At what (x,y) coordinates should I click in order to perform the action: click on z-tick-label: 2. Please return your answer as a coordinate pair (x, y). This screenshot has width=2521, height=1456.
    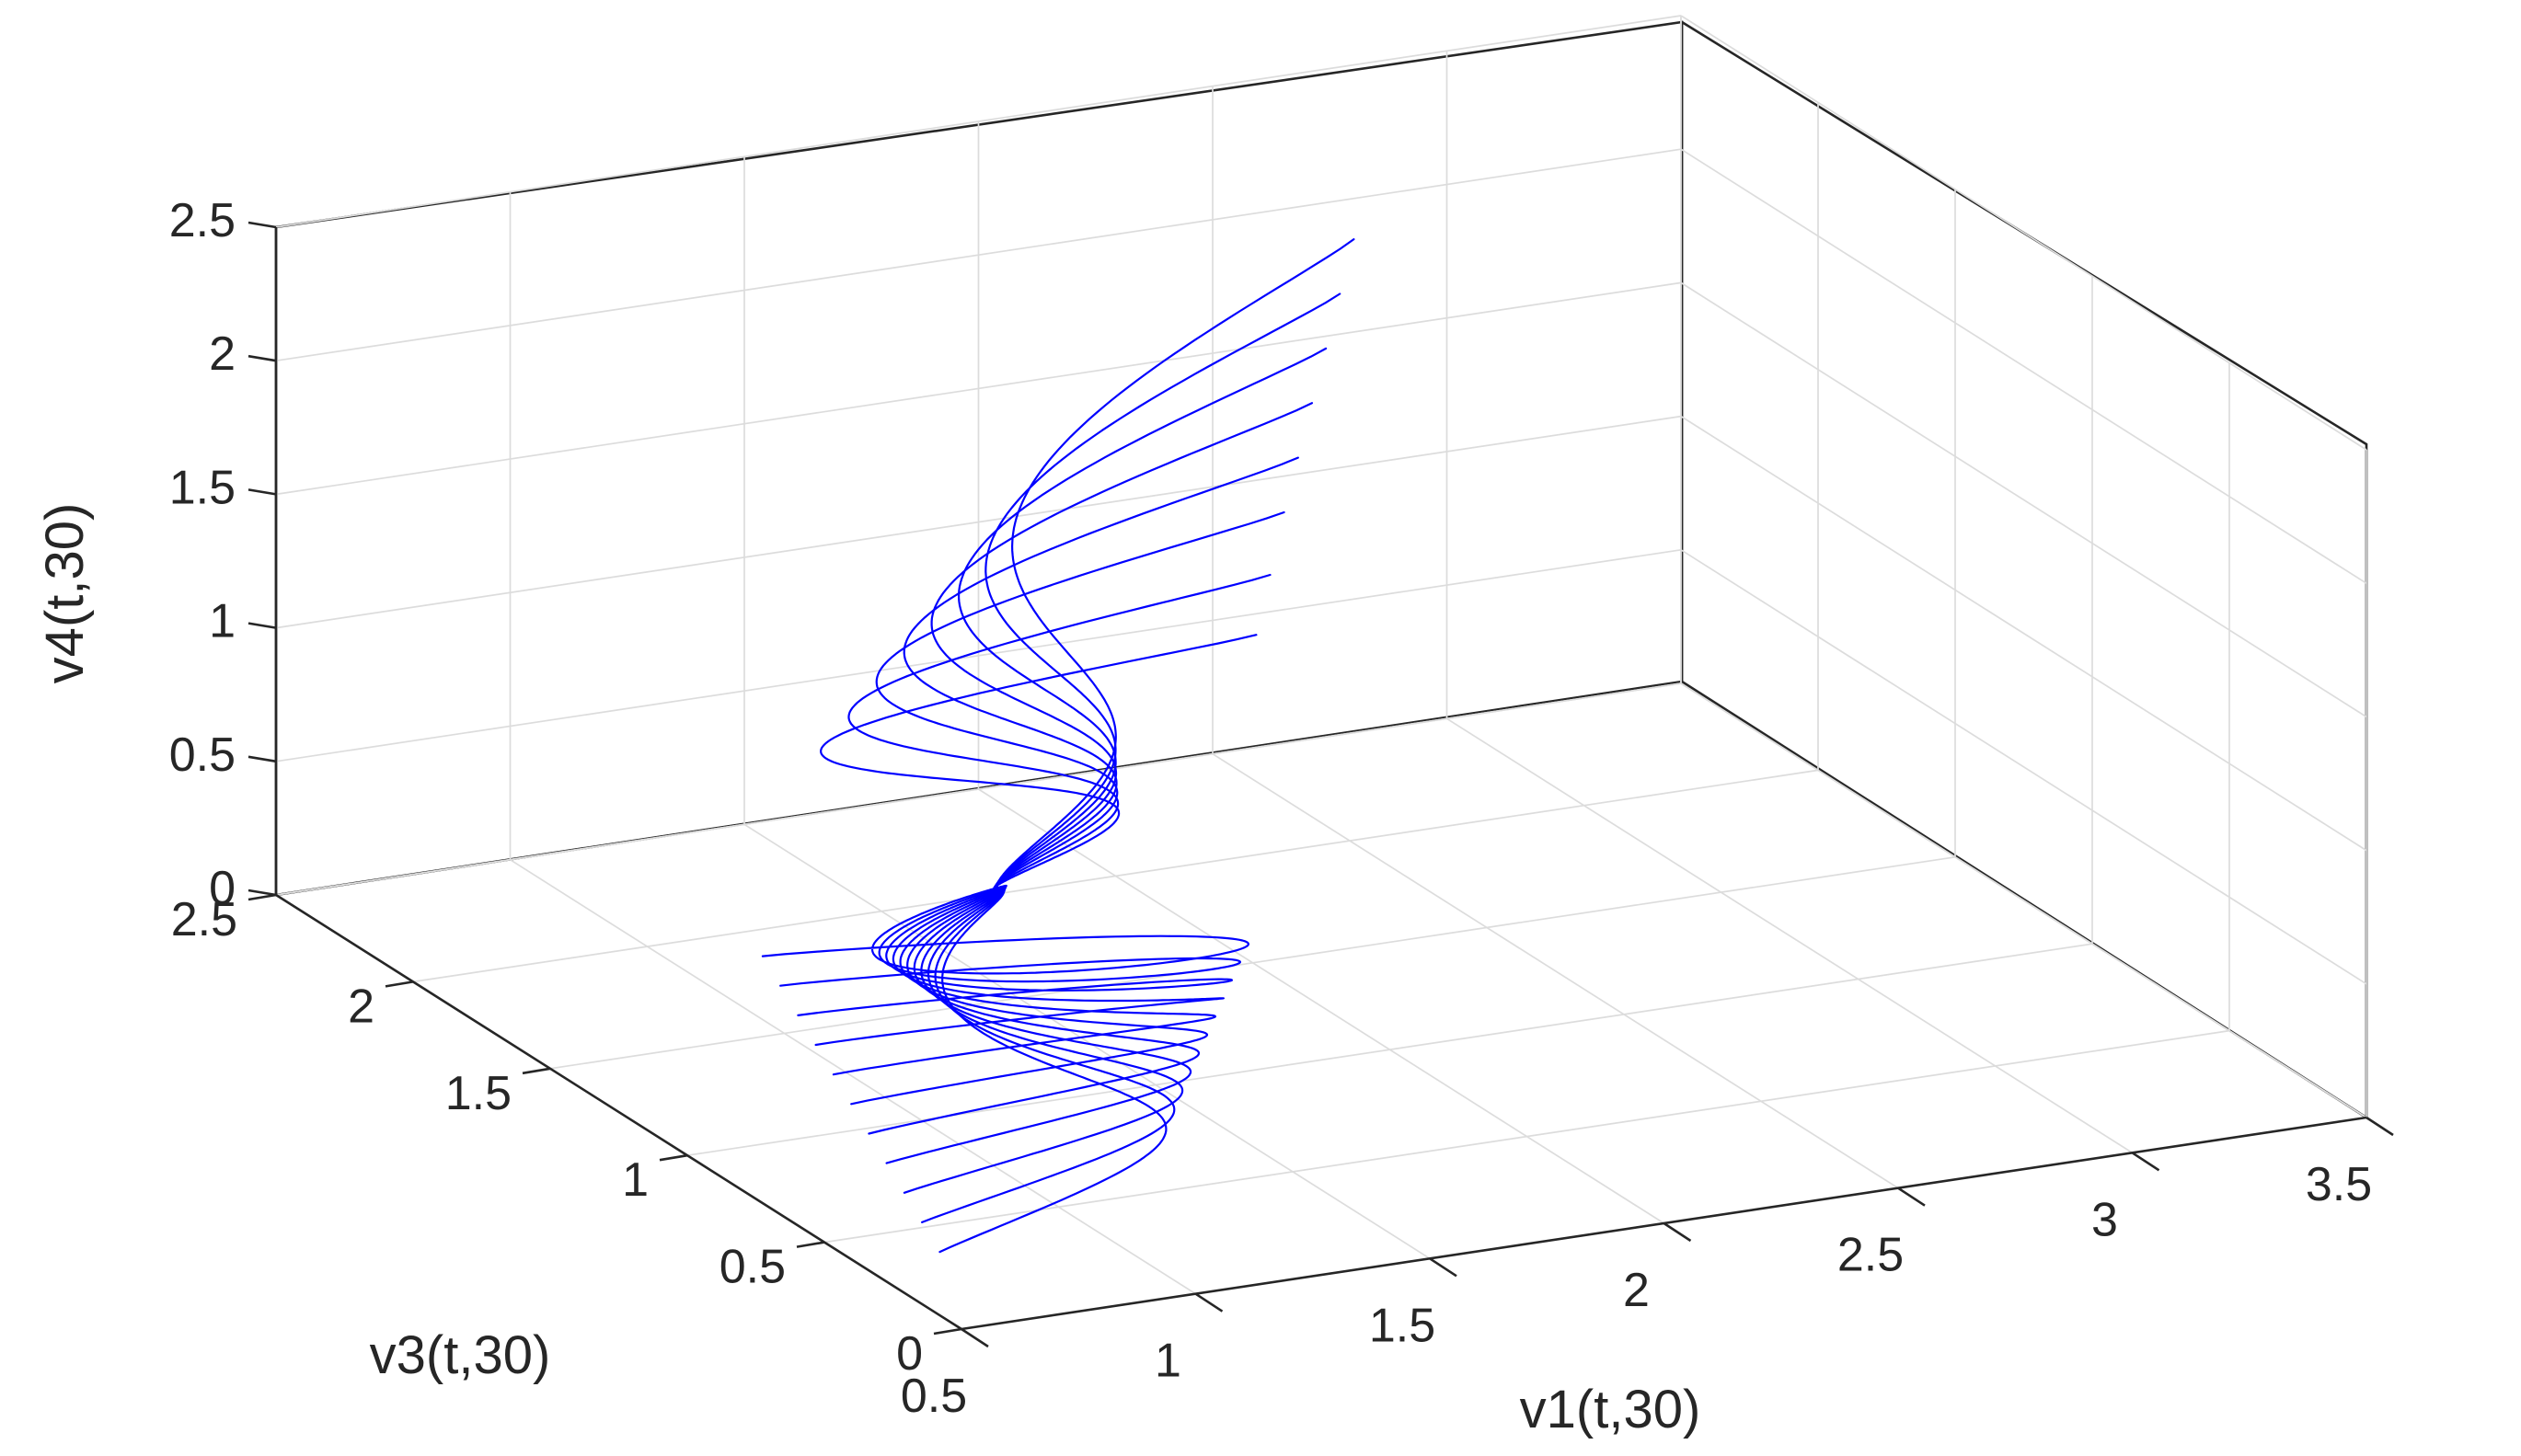
    Looking at the image, I should click on (222, 354).